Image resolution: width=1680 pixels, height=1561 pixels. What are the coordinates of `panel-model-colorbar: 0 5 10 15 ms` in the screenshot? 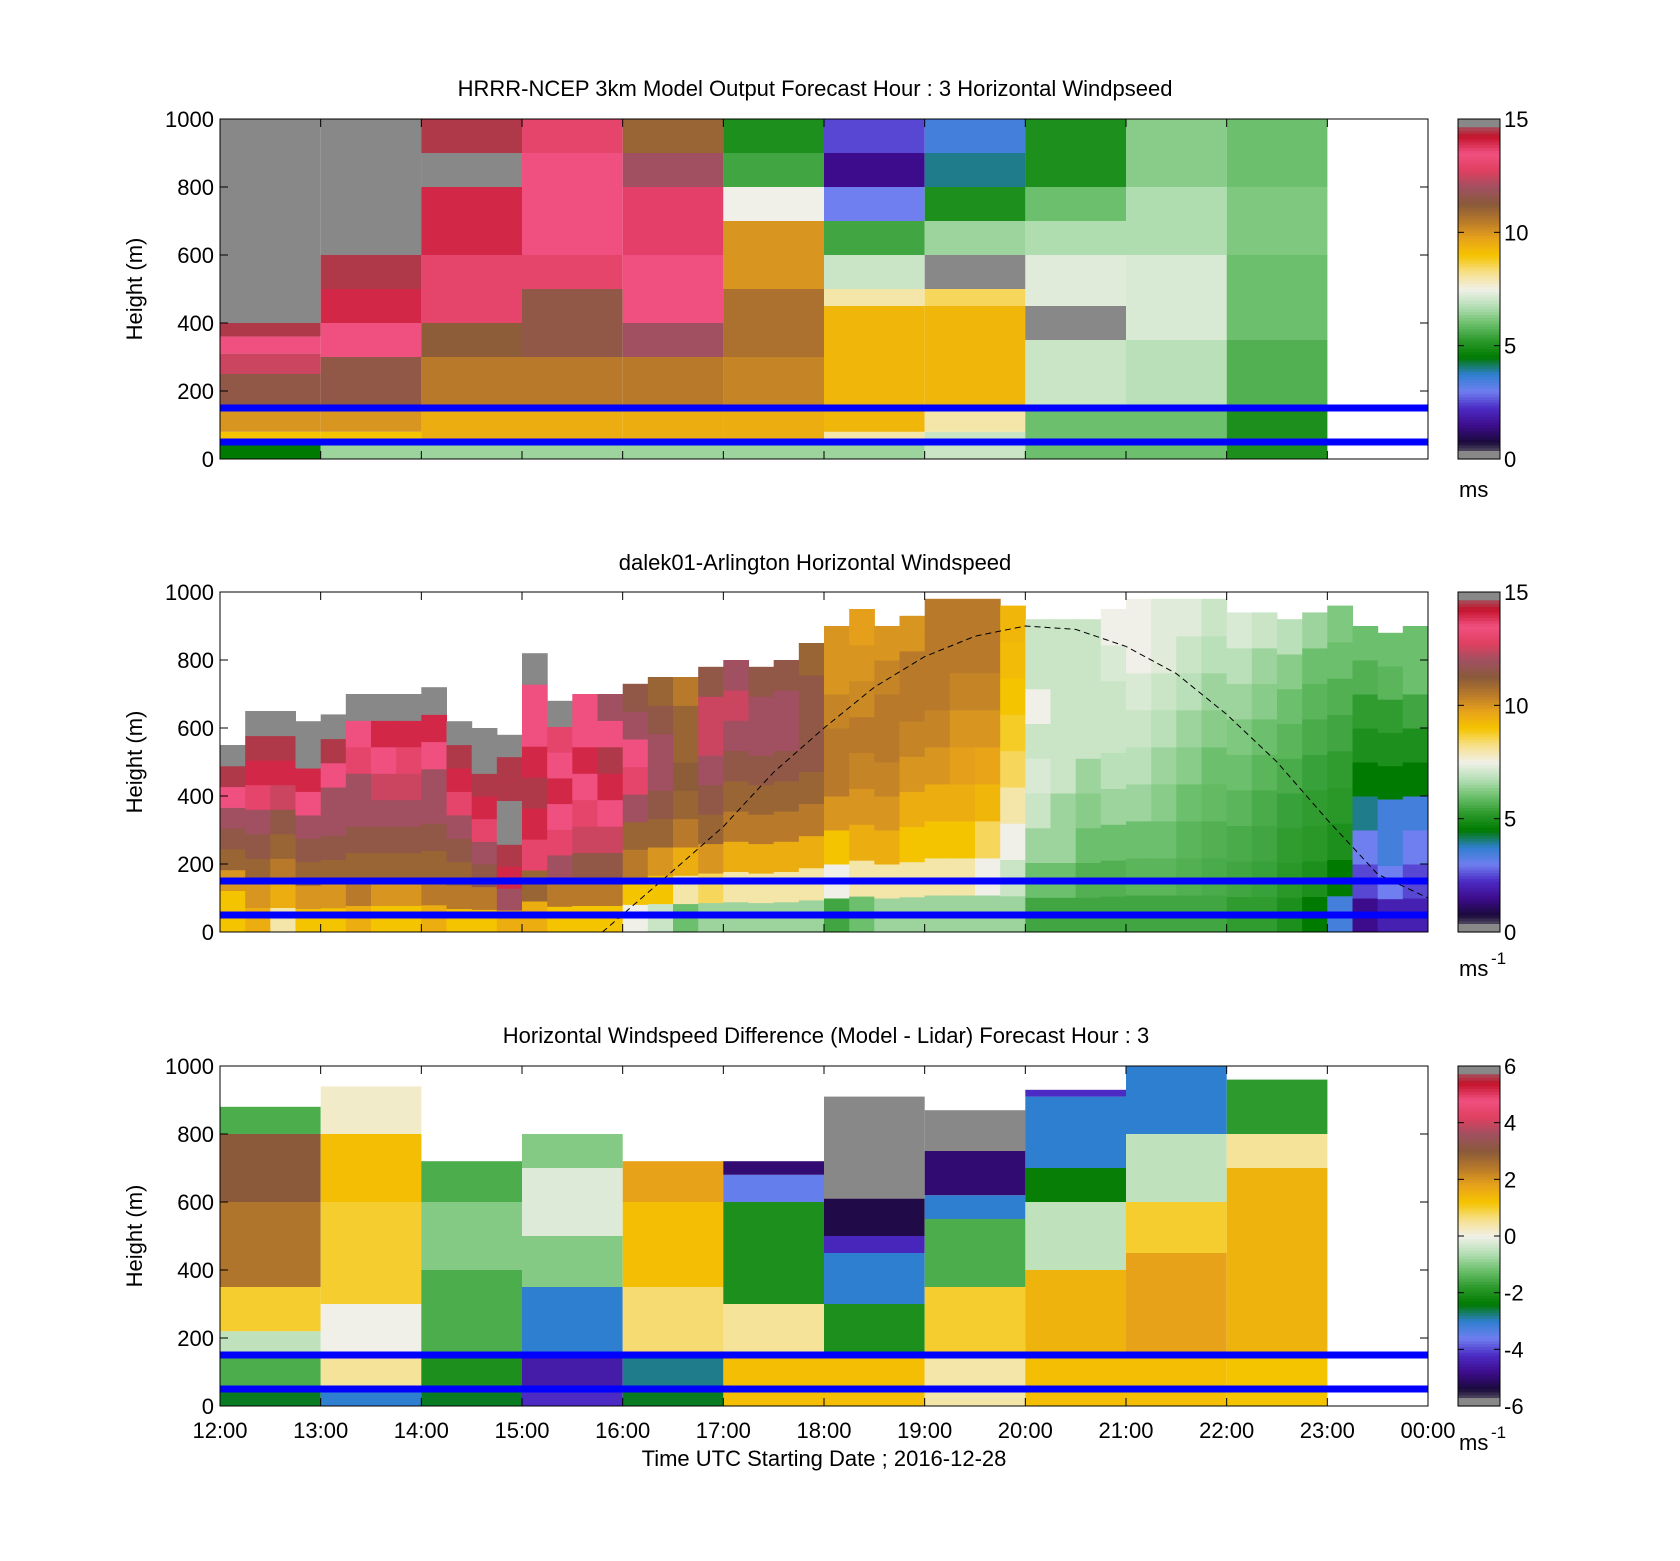 It's located at (1492, 304).